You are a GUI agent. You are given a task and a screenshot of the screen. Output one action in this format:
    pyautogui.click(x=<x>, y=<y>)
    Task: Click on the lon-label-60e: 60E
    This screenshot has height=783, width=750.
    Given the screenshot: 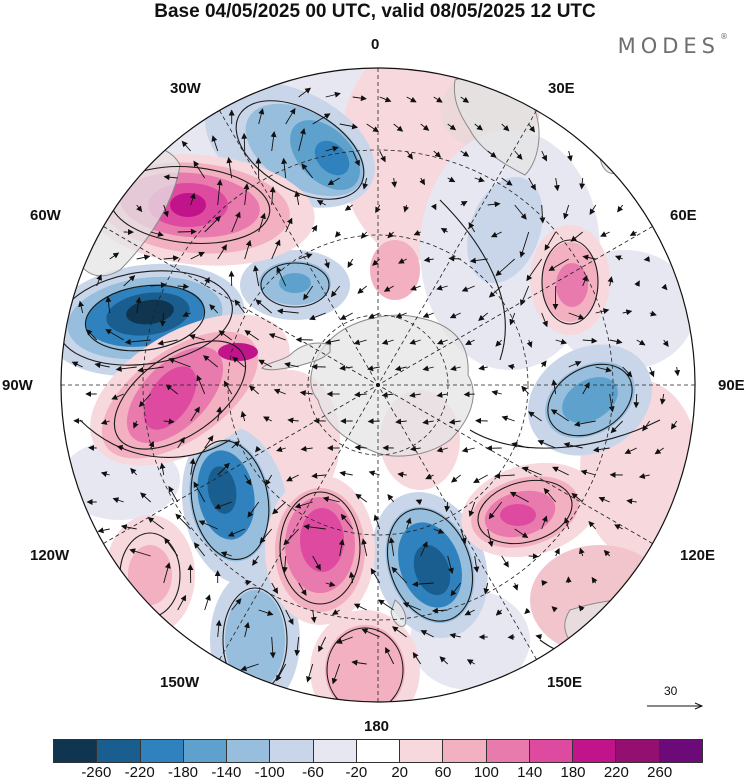 What is the action you would take?
    pyautogui.click(x=683, y=215)
    